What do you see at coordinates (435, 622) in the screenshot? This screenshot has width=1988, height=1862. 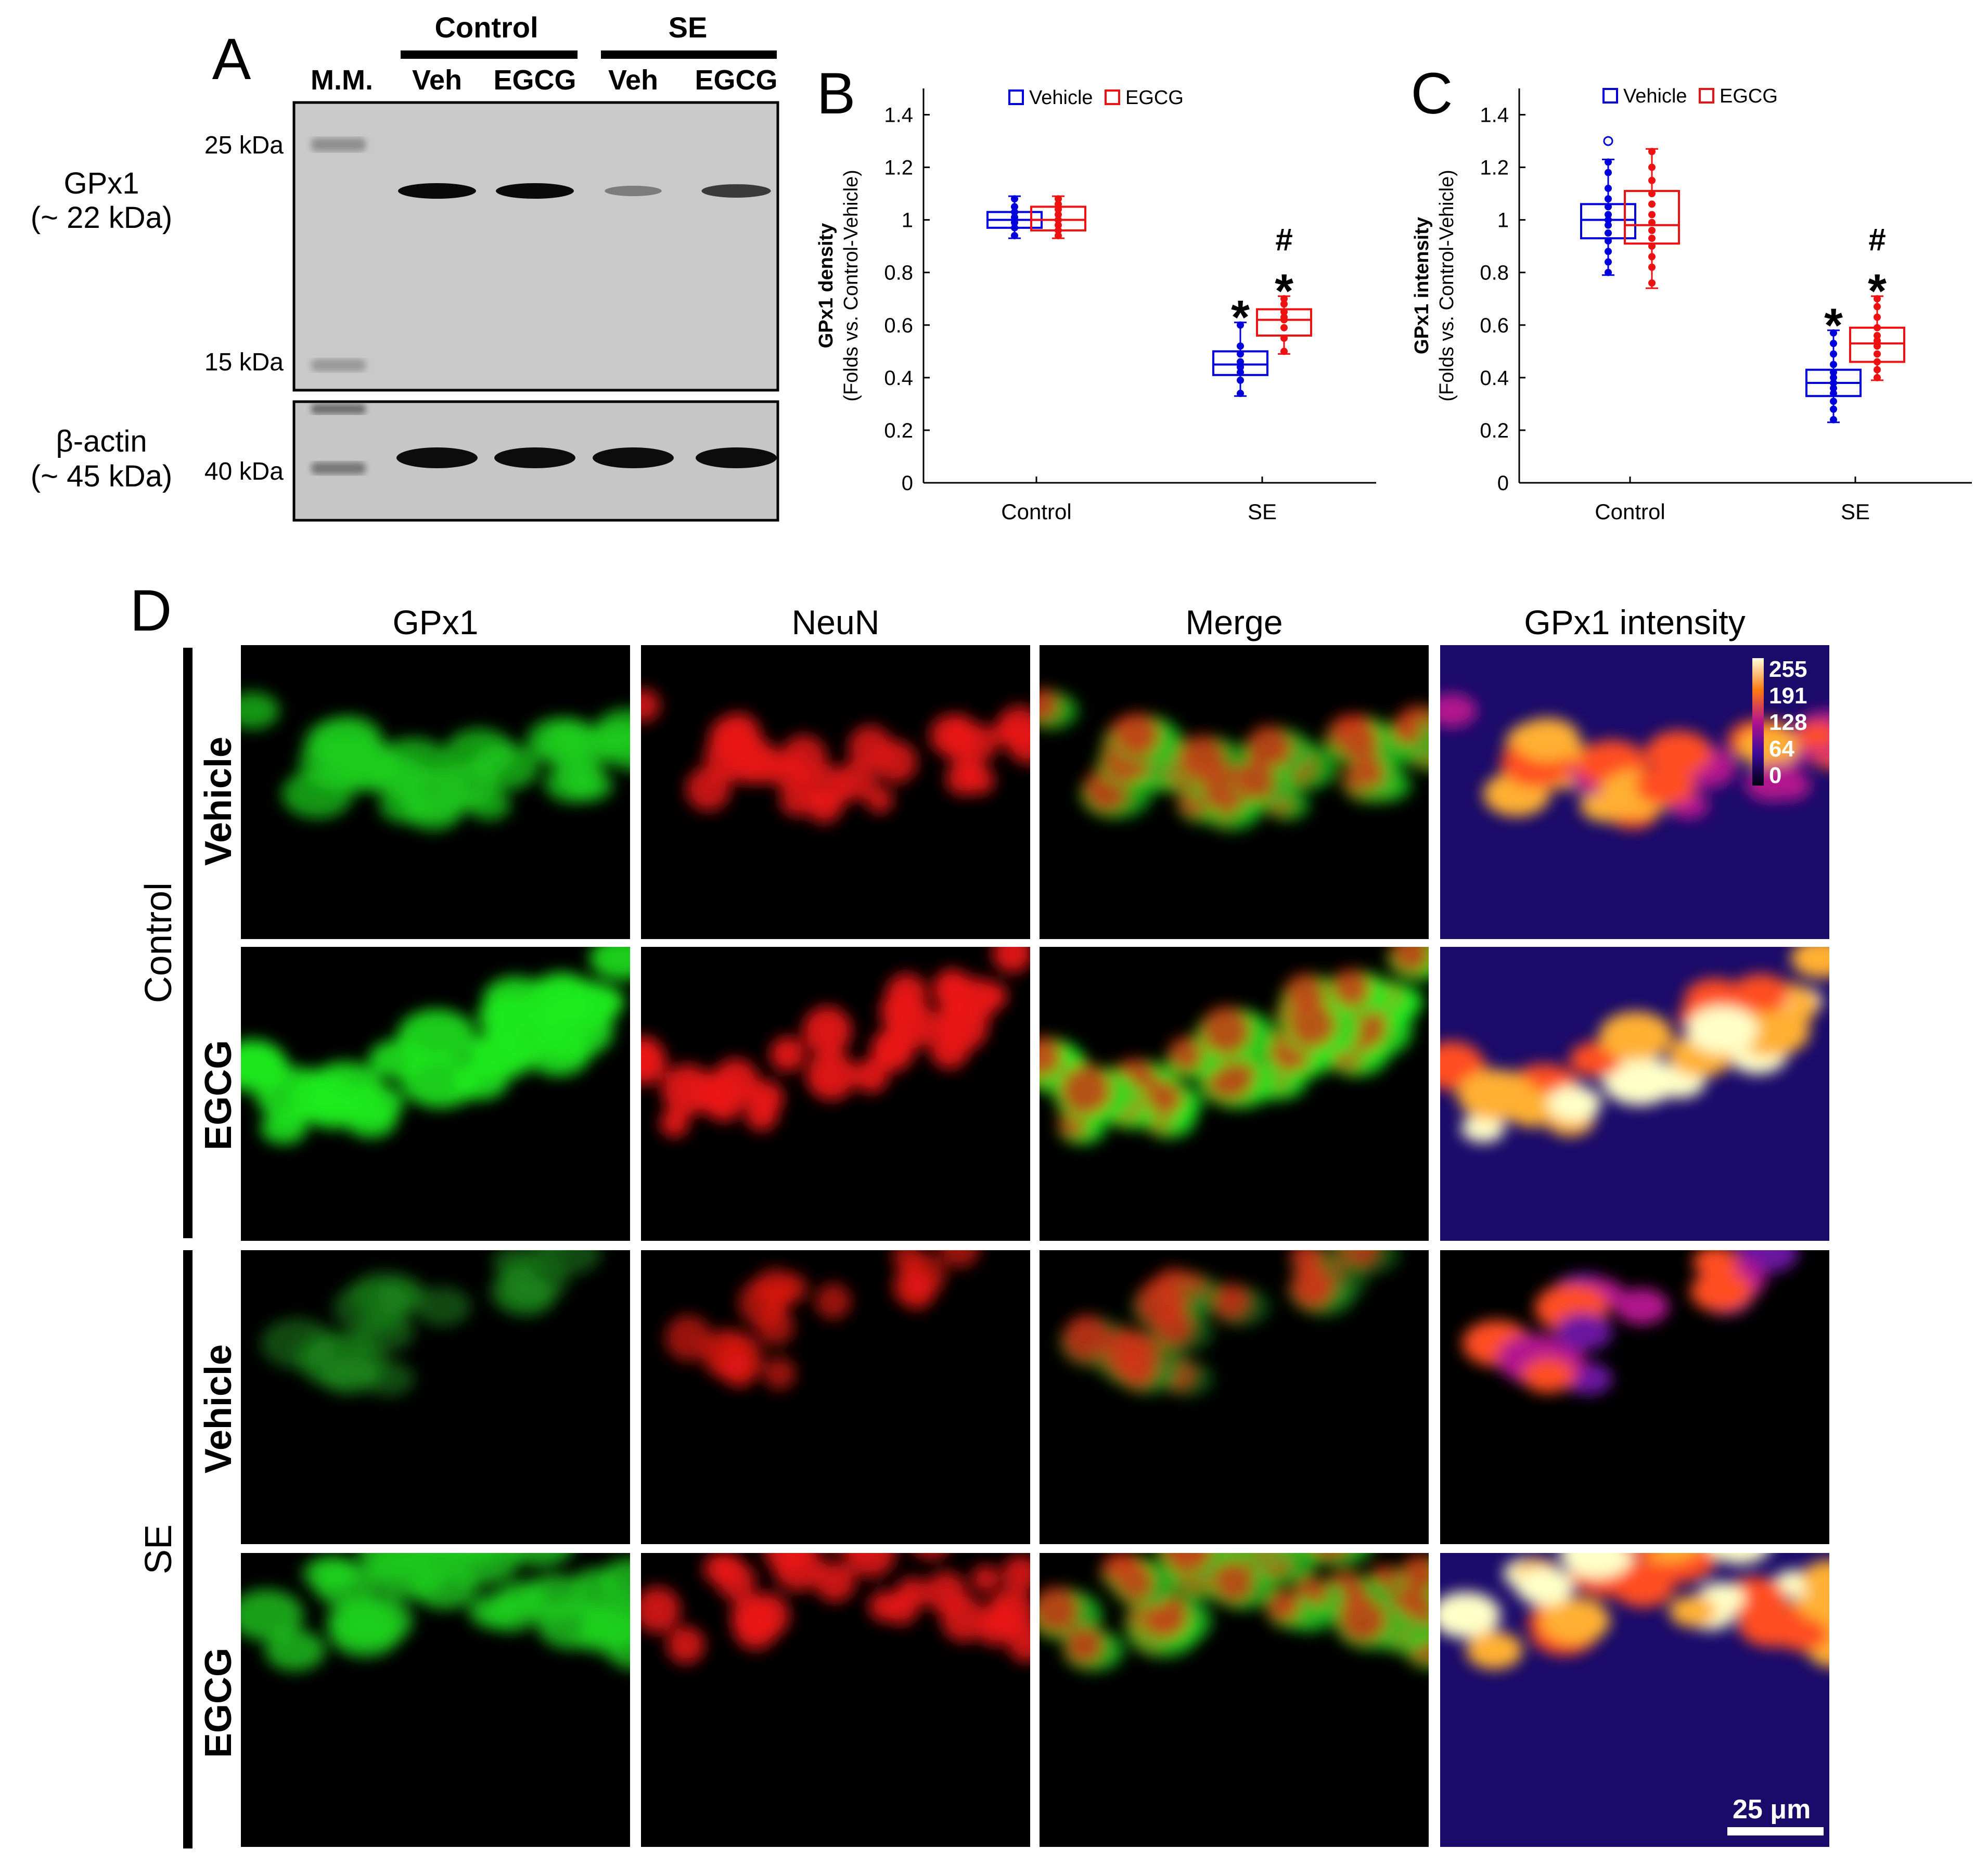 I see `column-heading-gpx1: GPx1` at bounding box center [435, 622].